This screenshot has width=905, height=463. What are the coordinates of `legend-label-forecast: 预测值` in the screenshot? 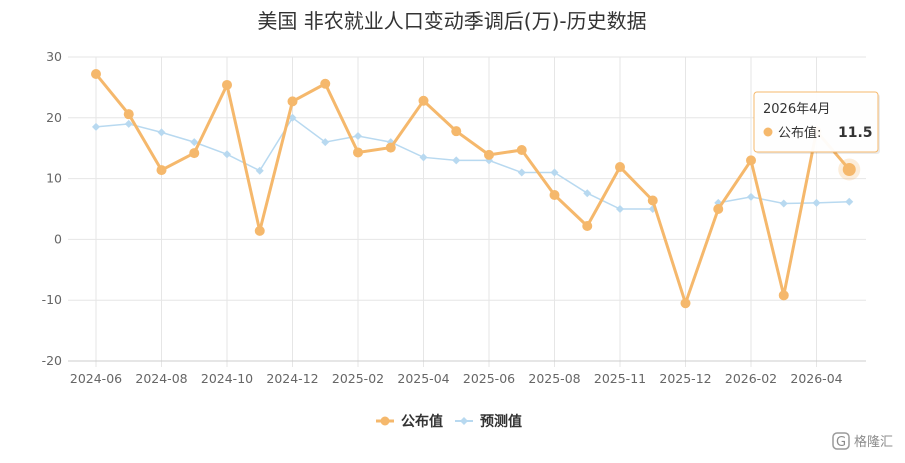 It's located at (501, 421).